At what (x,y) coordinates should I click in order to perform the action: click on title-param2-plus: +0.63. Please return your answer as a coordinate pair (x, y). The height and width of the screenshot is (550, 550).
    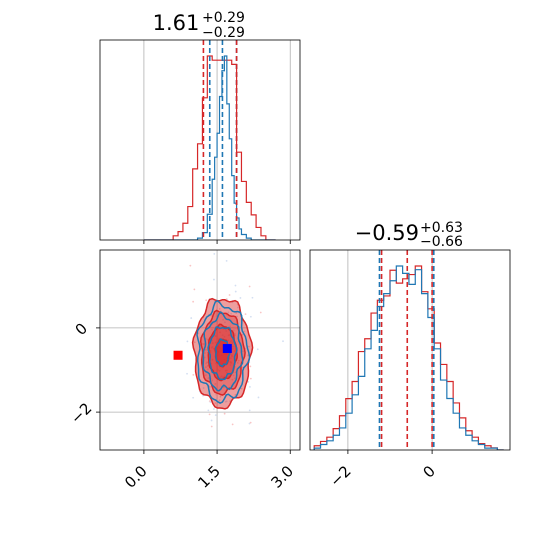
    Looking at the image, I should click on (441, 228).